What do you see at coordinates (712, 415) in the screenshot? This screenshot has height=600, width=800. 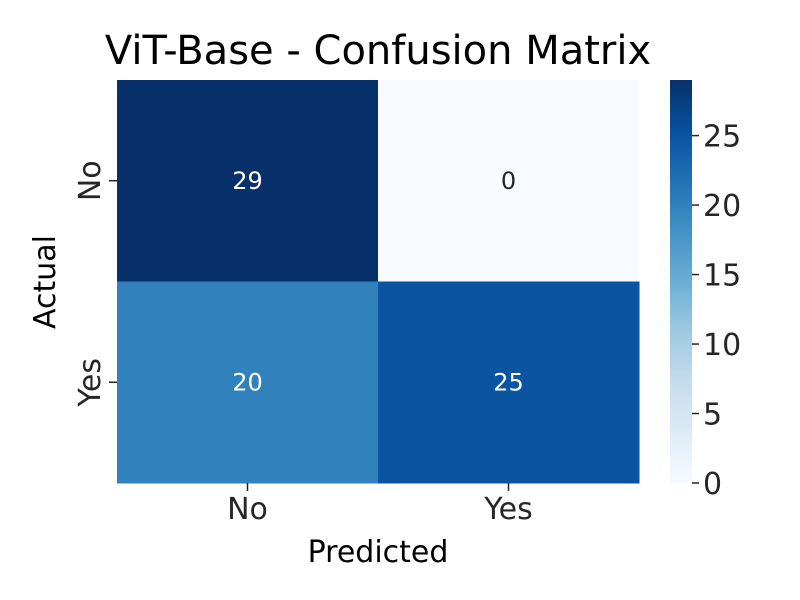 I see `colorbar-tick-label: 5` at bounding box center [712, 415].